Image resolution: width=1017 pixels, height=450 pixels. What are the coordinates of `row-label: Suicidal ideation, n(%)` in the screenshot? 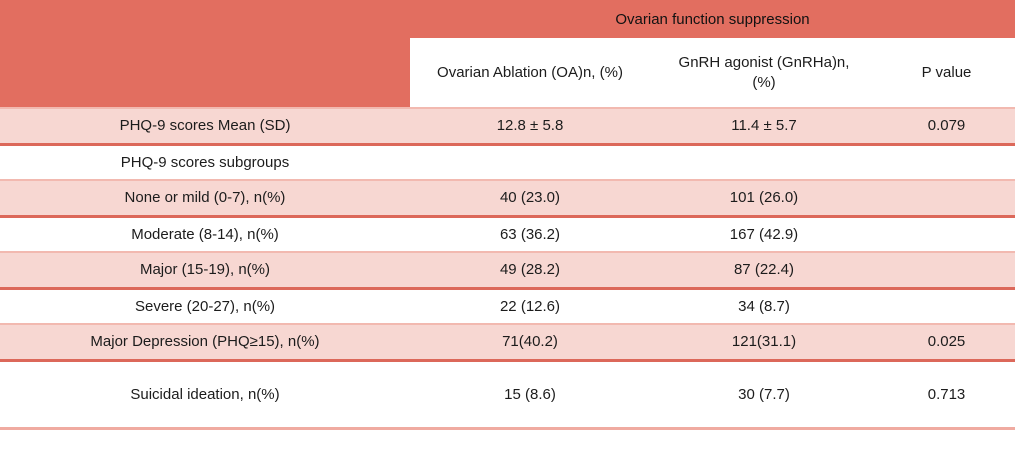 It's located at (205, 395).